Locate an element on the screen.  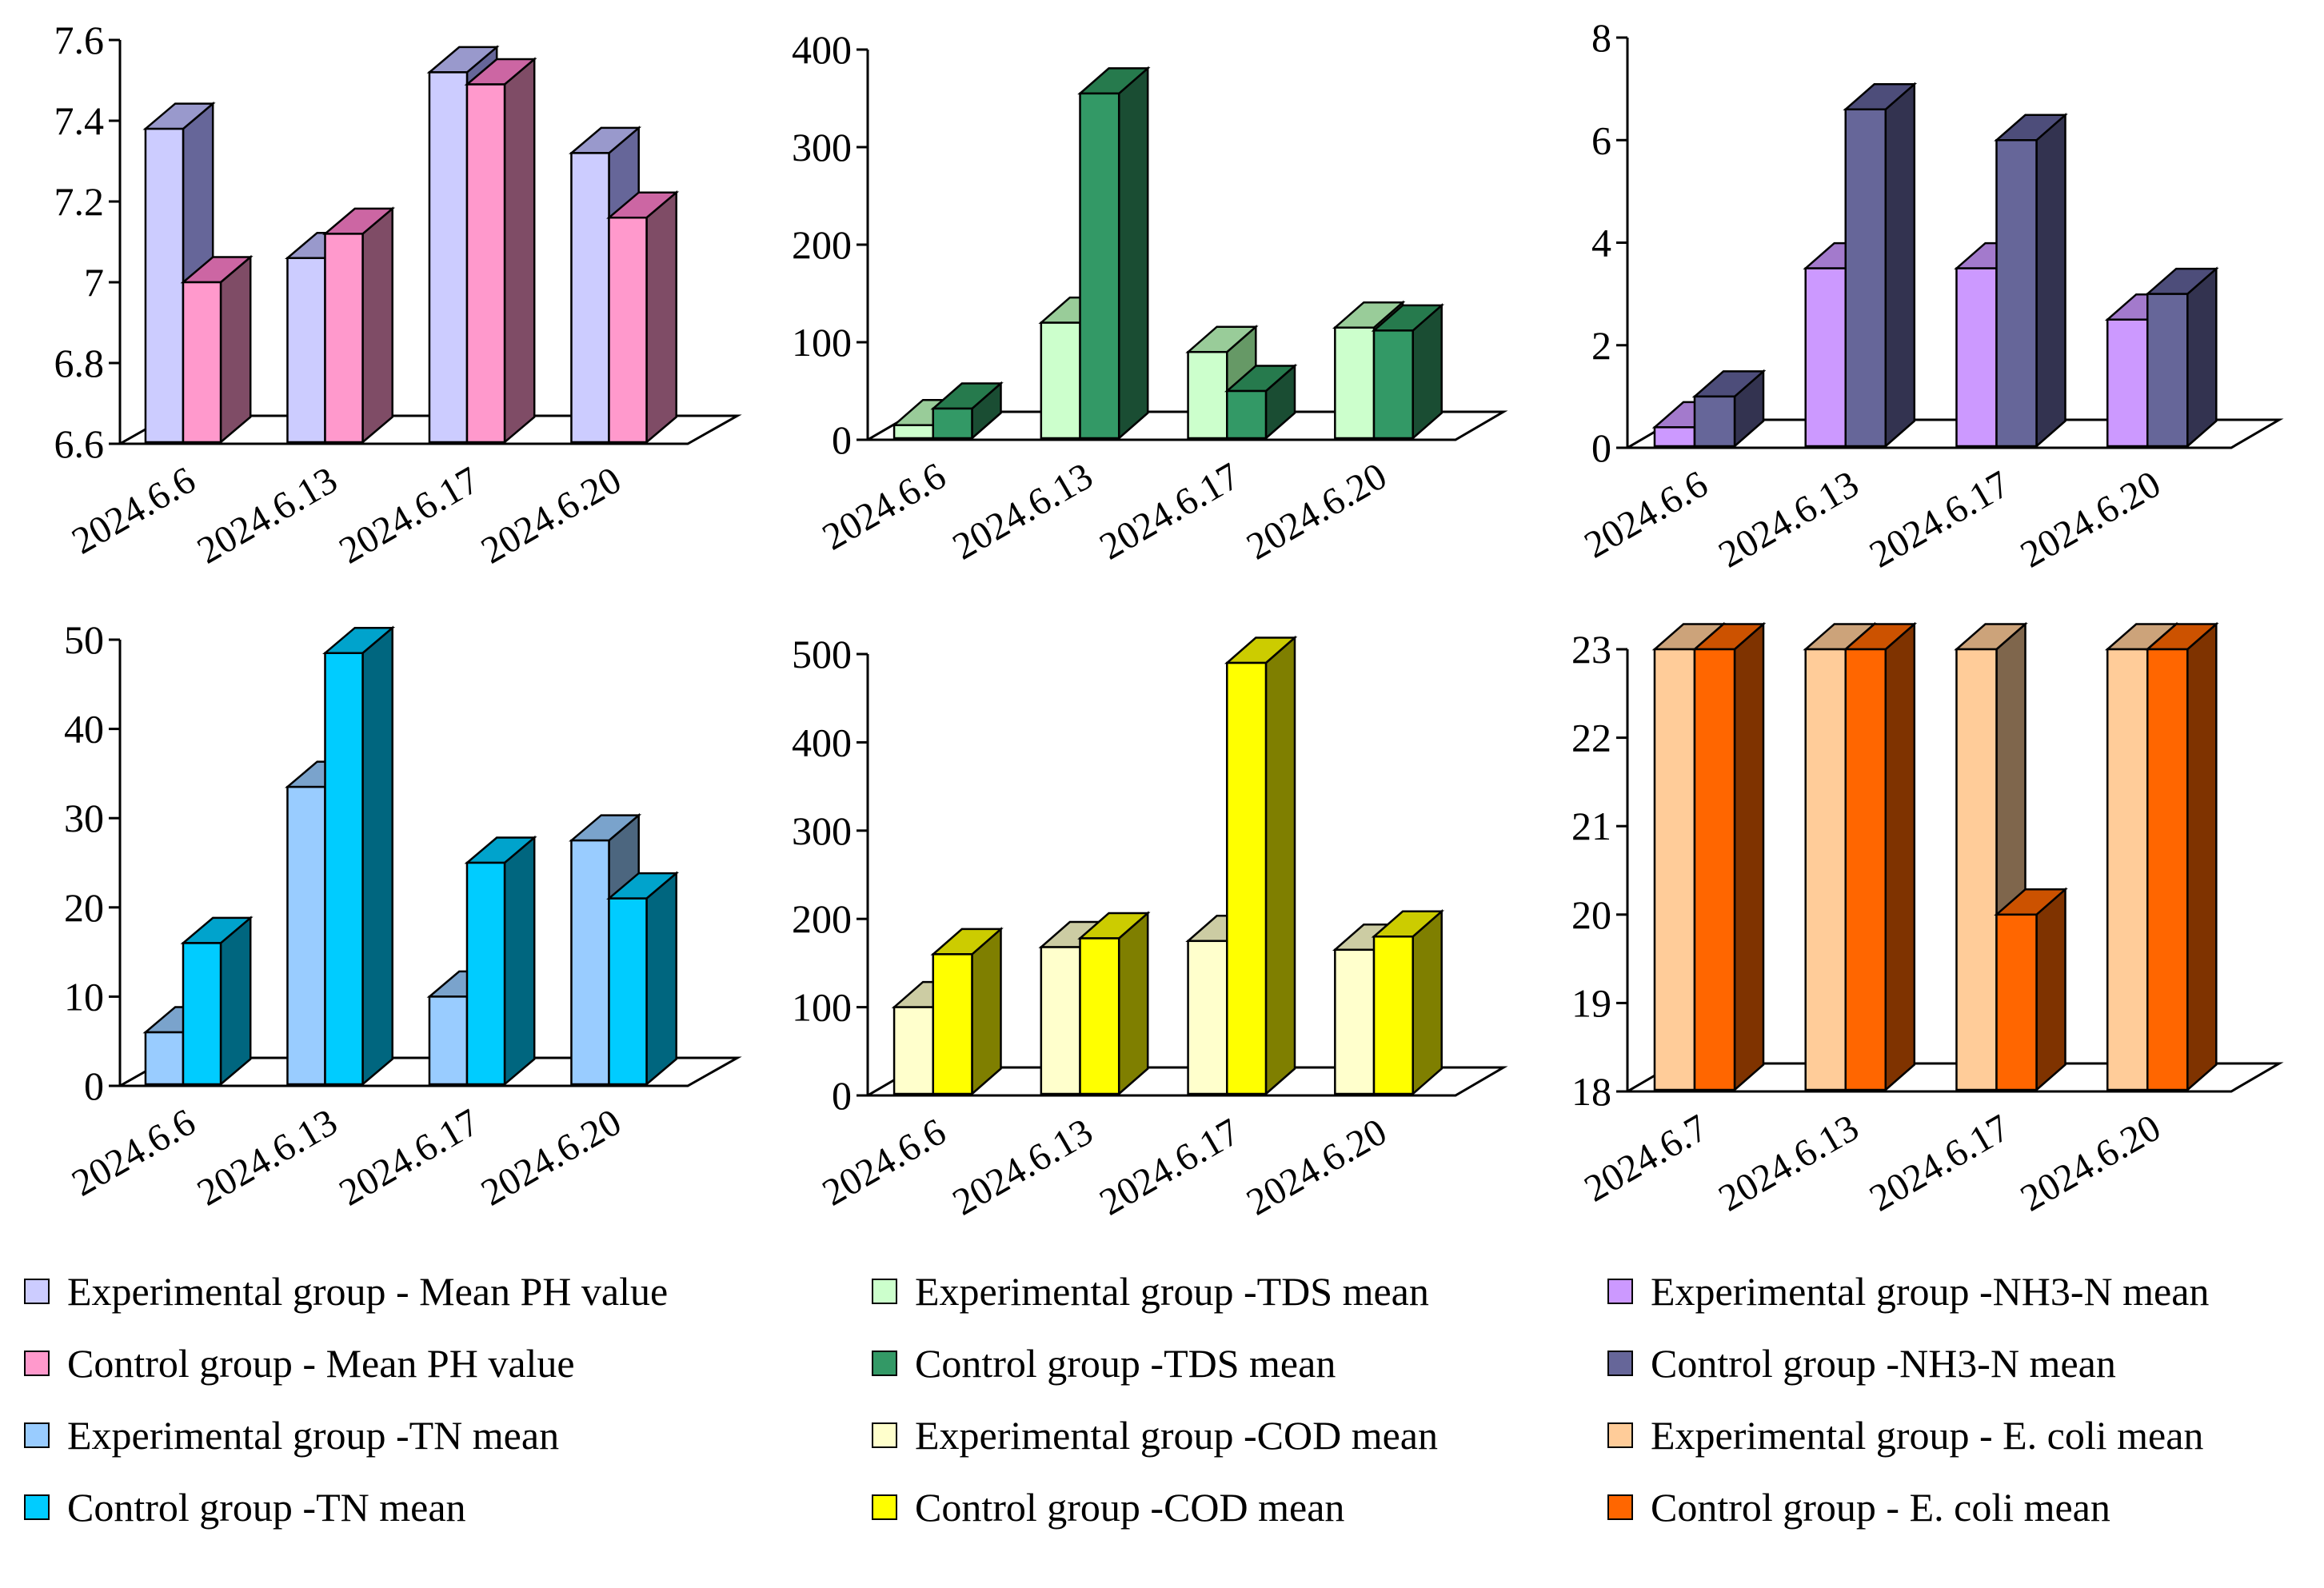
y-tick-label: 7.4 is located at coordinates (79, 120).